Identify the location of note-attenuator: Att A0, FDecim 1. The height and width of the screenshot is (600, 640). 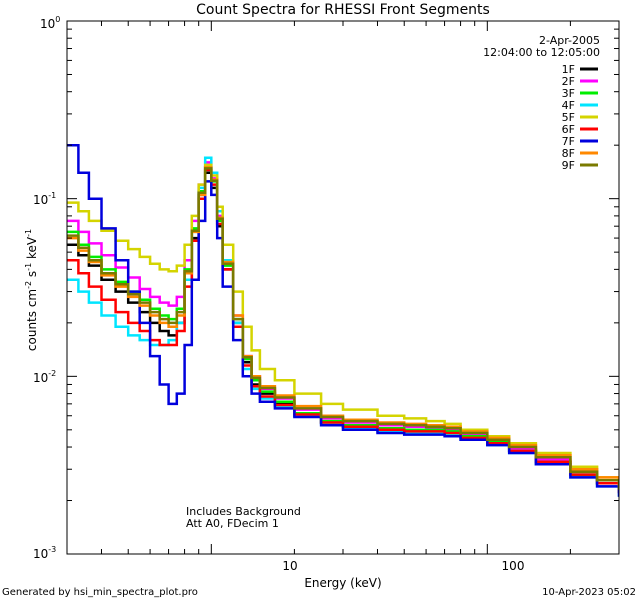
(232, 523).